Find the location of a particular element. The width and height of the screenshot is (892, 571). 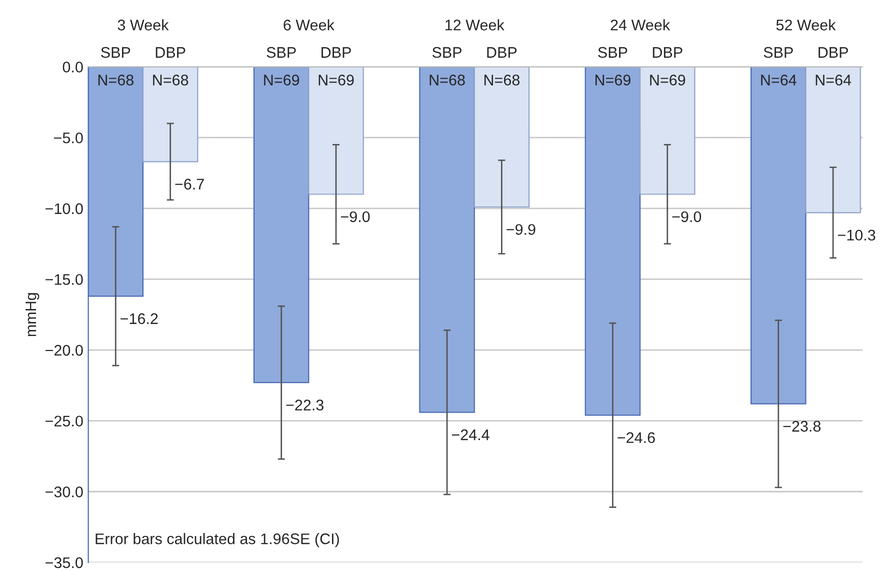

y-tick-label: −15.0 is located at coordinates (64, 279).